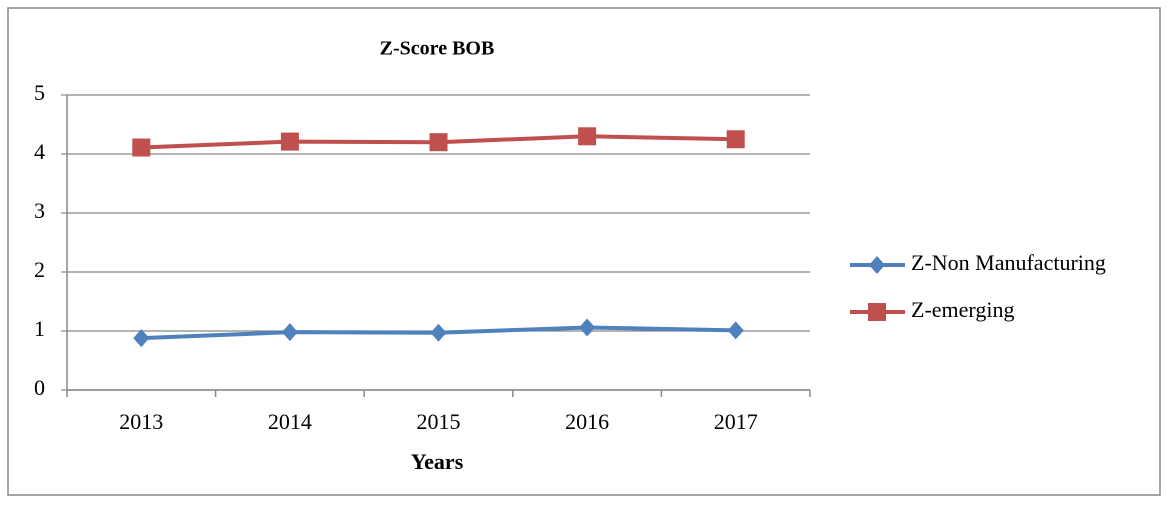 This screenshot has height=506, width=1169. What do you see at coordinates (39, 210) in the screenshot?
I see `y-tick-label: 3` at bounding box center [39, 210].